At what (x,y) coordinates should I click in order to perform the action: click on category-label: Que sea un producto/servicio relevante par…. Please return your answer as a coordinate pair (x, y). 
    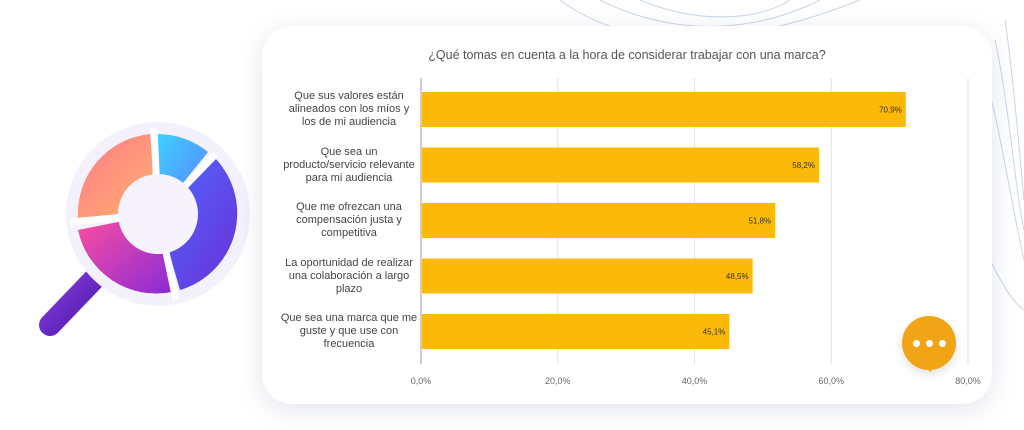
    Looking at the image, I should click on (349, 165).